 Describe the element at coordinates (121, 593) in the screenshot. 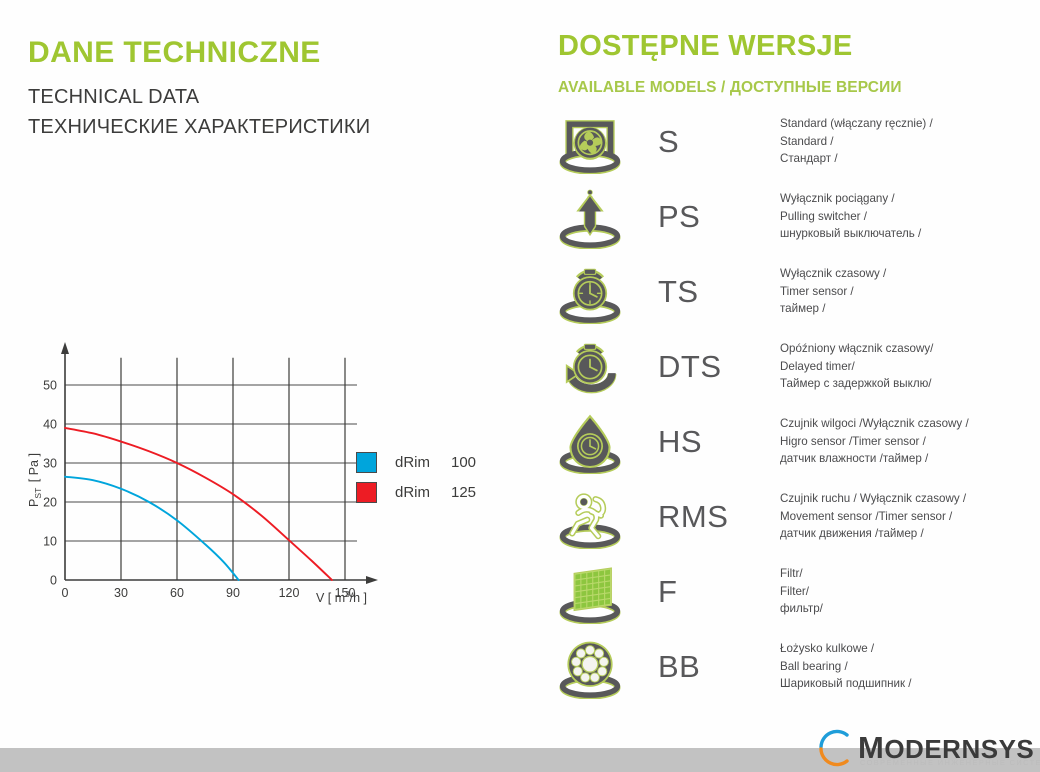

I see `chart-xtick-30: 30` at that location.